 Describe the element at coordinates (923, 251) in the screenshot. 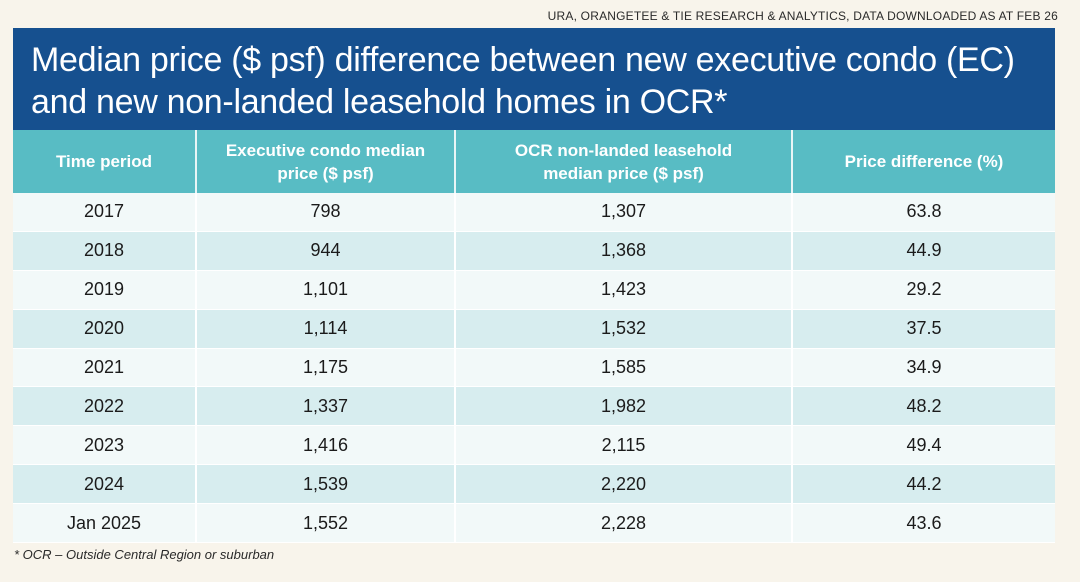

I see `cell-price-difference: 44.9` at that location.